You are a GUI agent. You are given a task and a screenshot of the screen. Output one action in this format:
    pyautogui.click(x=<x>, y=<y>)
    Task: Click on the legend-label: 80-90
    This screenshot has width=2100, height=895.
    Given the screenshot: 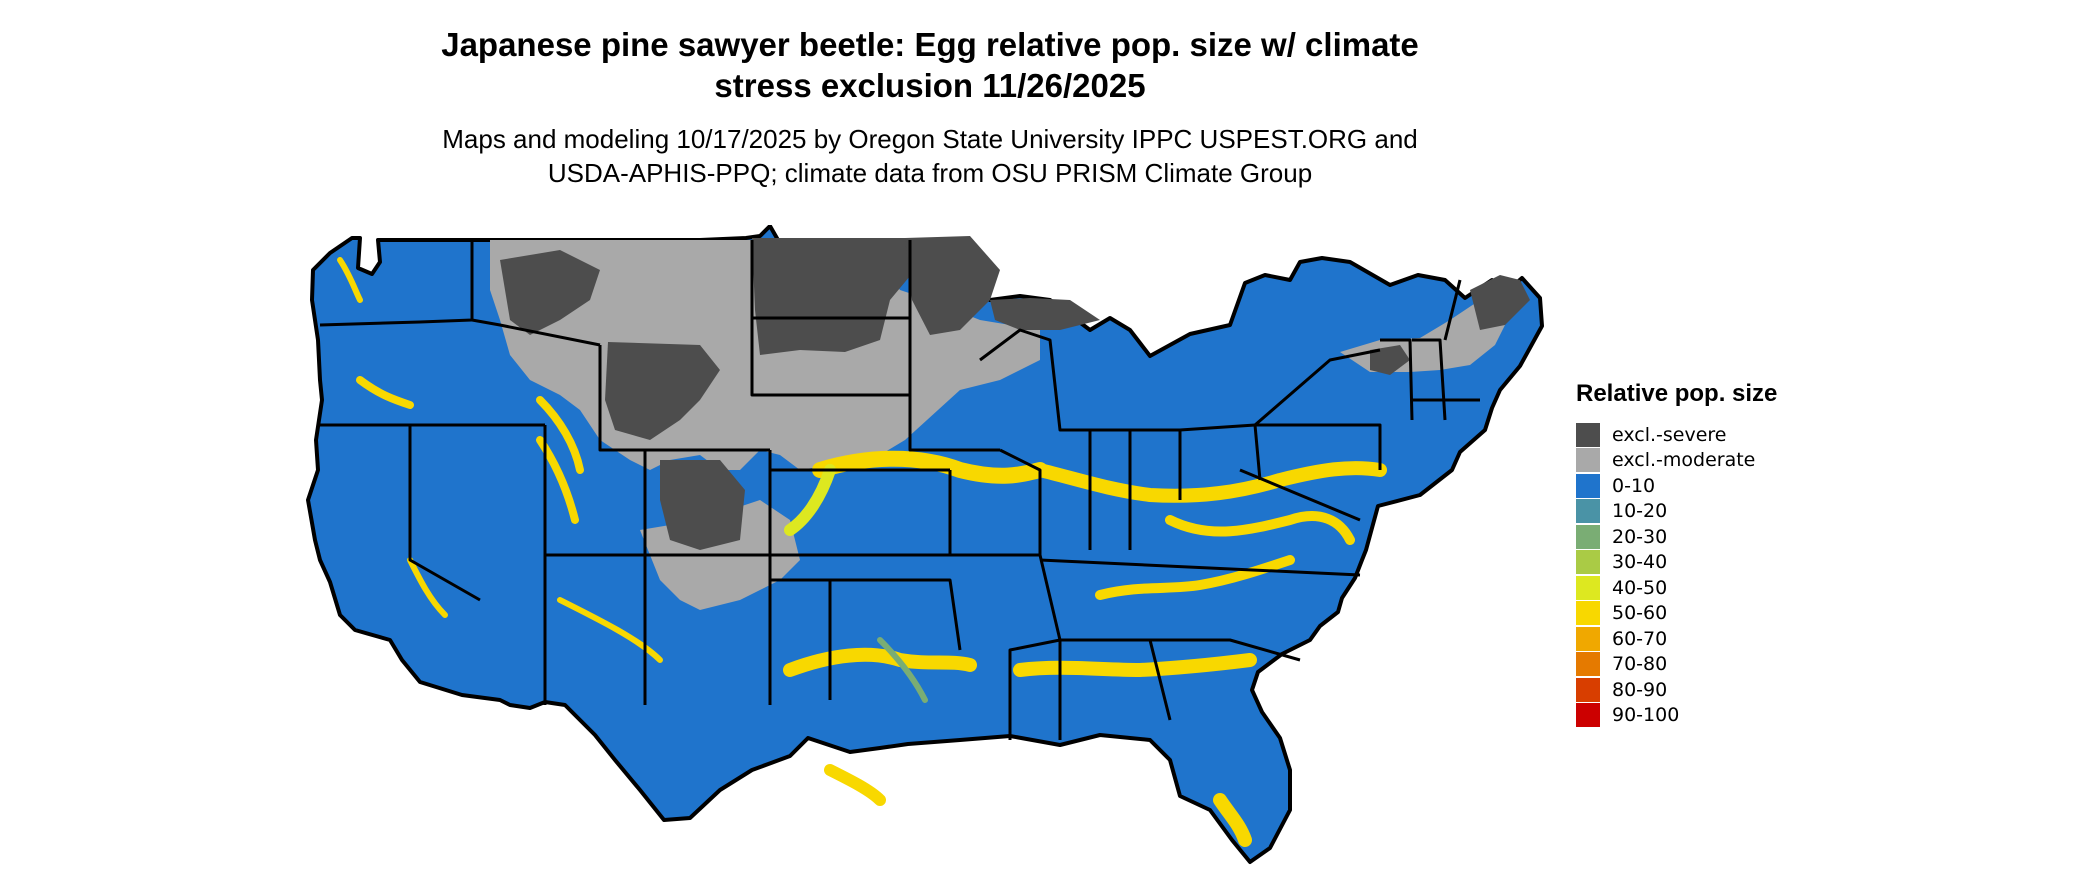 What is the action you would take?
    pyautogui.click(x=1640, y=689)
    